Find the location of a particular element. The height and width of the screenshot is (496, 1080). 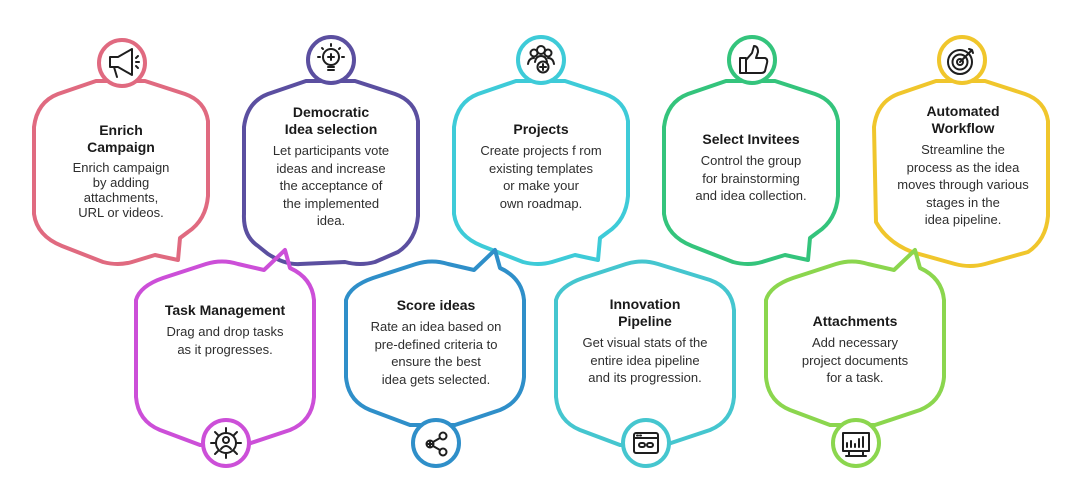

card-title: Automated Workflow is located at coordinates (963, 119).